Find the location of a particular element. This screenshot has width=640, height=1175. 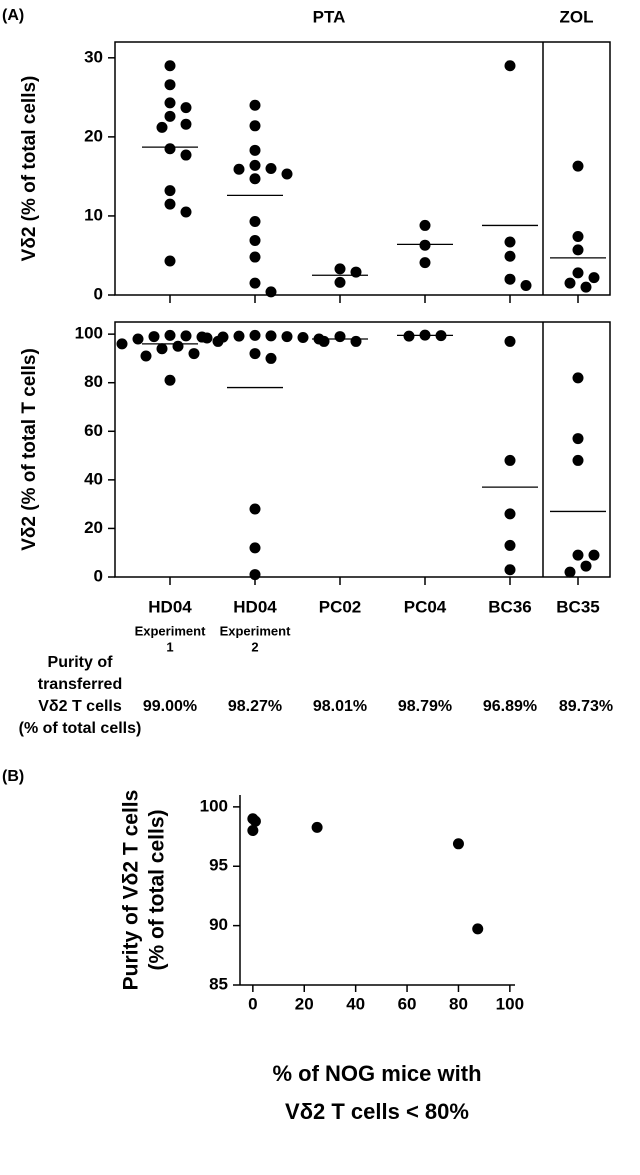

purity-value: 98.79% is located at coordinates (425, 706).